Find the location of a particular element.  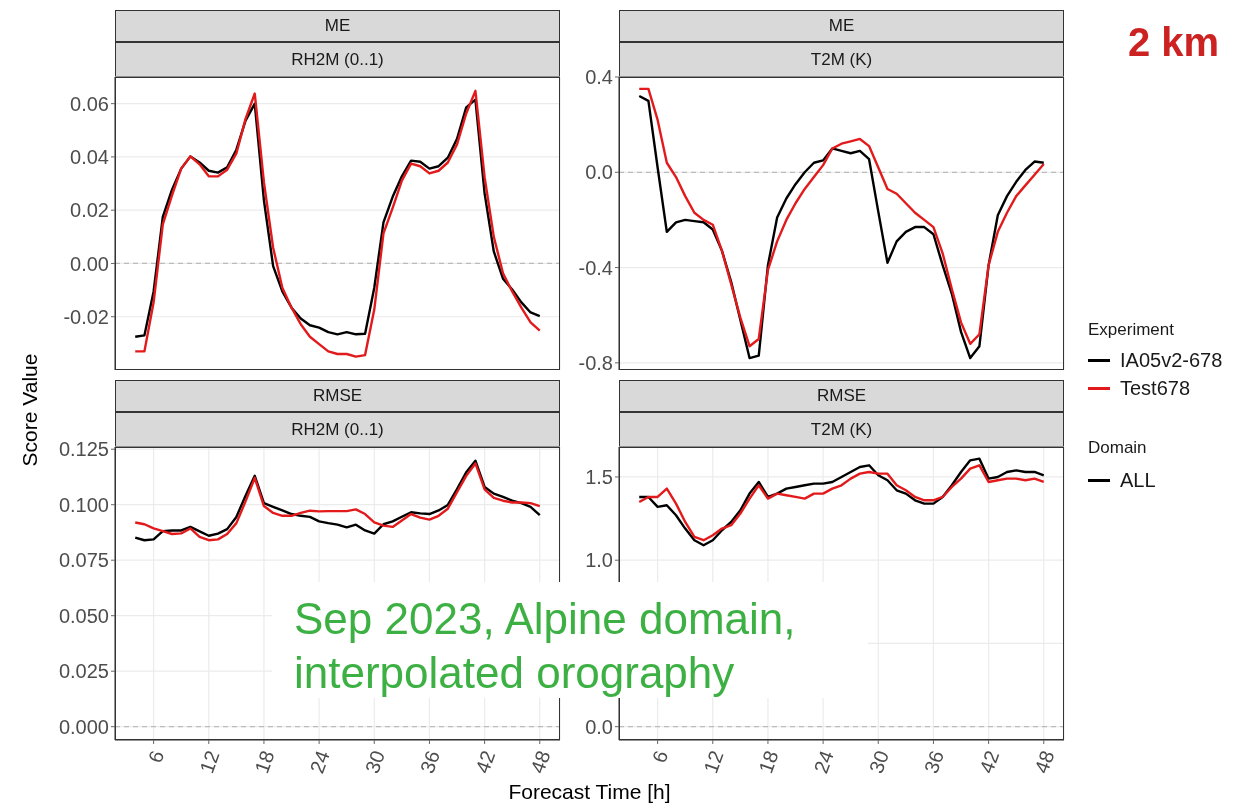

y-tick-label: 0.06 is located at coordinates (89, 103).